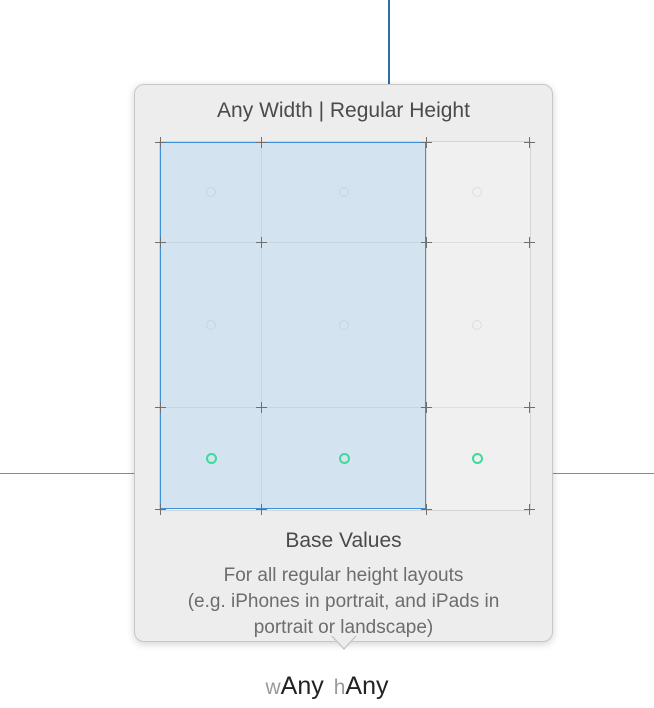  Describe the element at coordinates (389, 43) in the screenshot. I see `vertical-constraint-line` at that location.